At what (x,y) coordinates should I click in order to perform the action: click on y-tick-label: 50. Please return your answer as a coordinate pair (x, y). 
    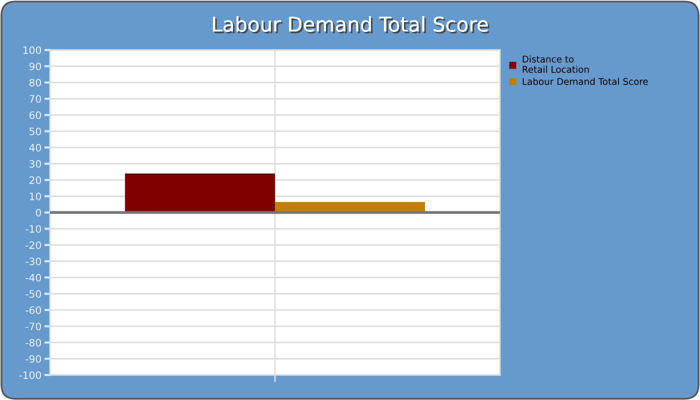
    Looking at the image, I should click on (35, 132).